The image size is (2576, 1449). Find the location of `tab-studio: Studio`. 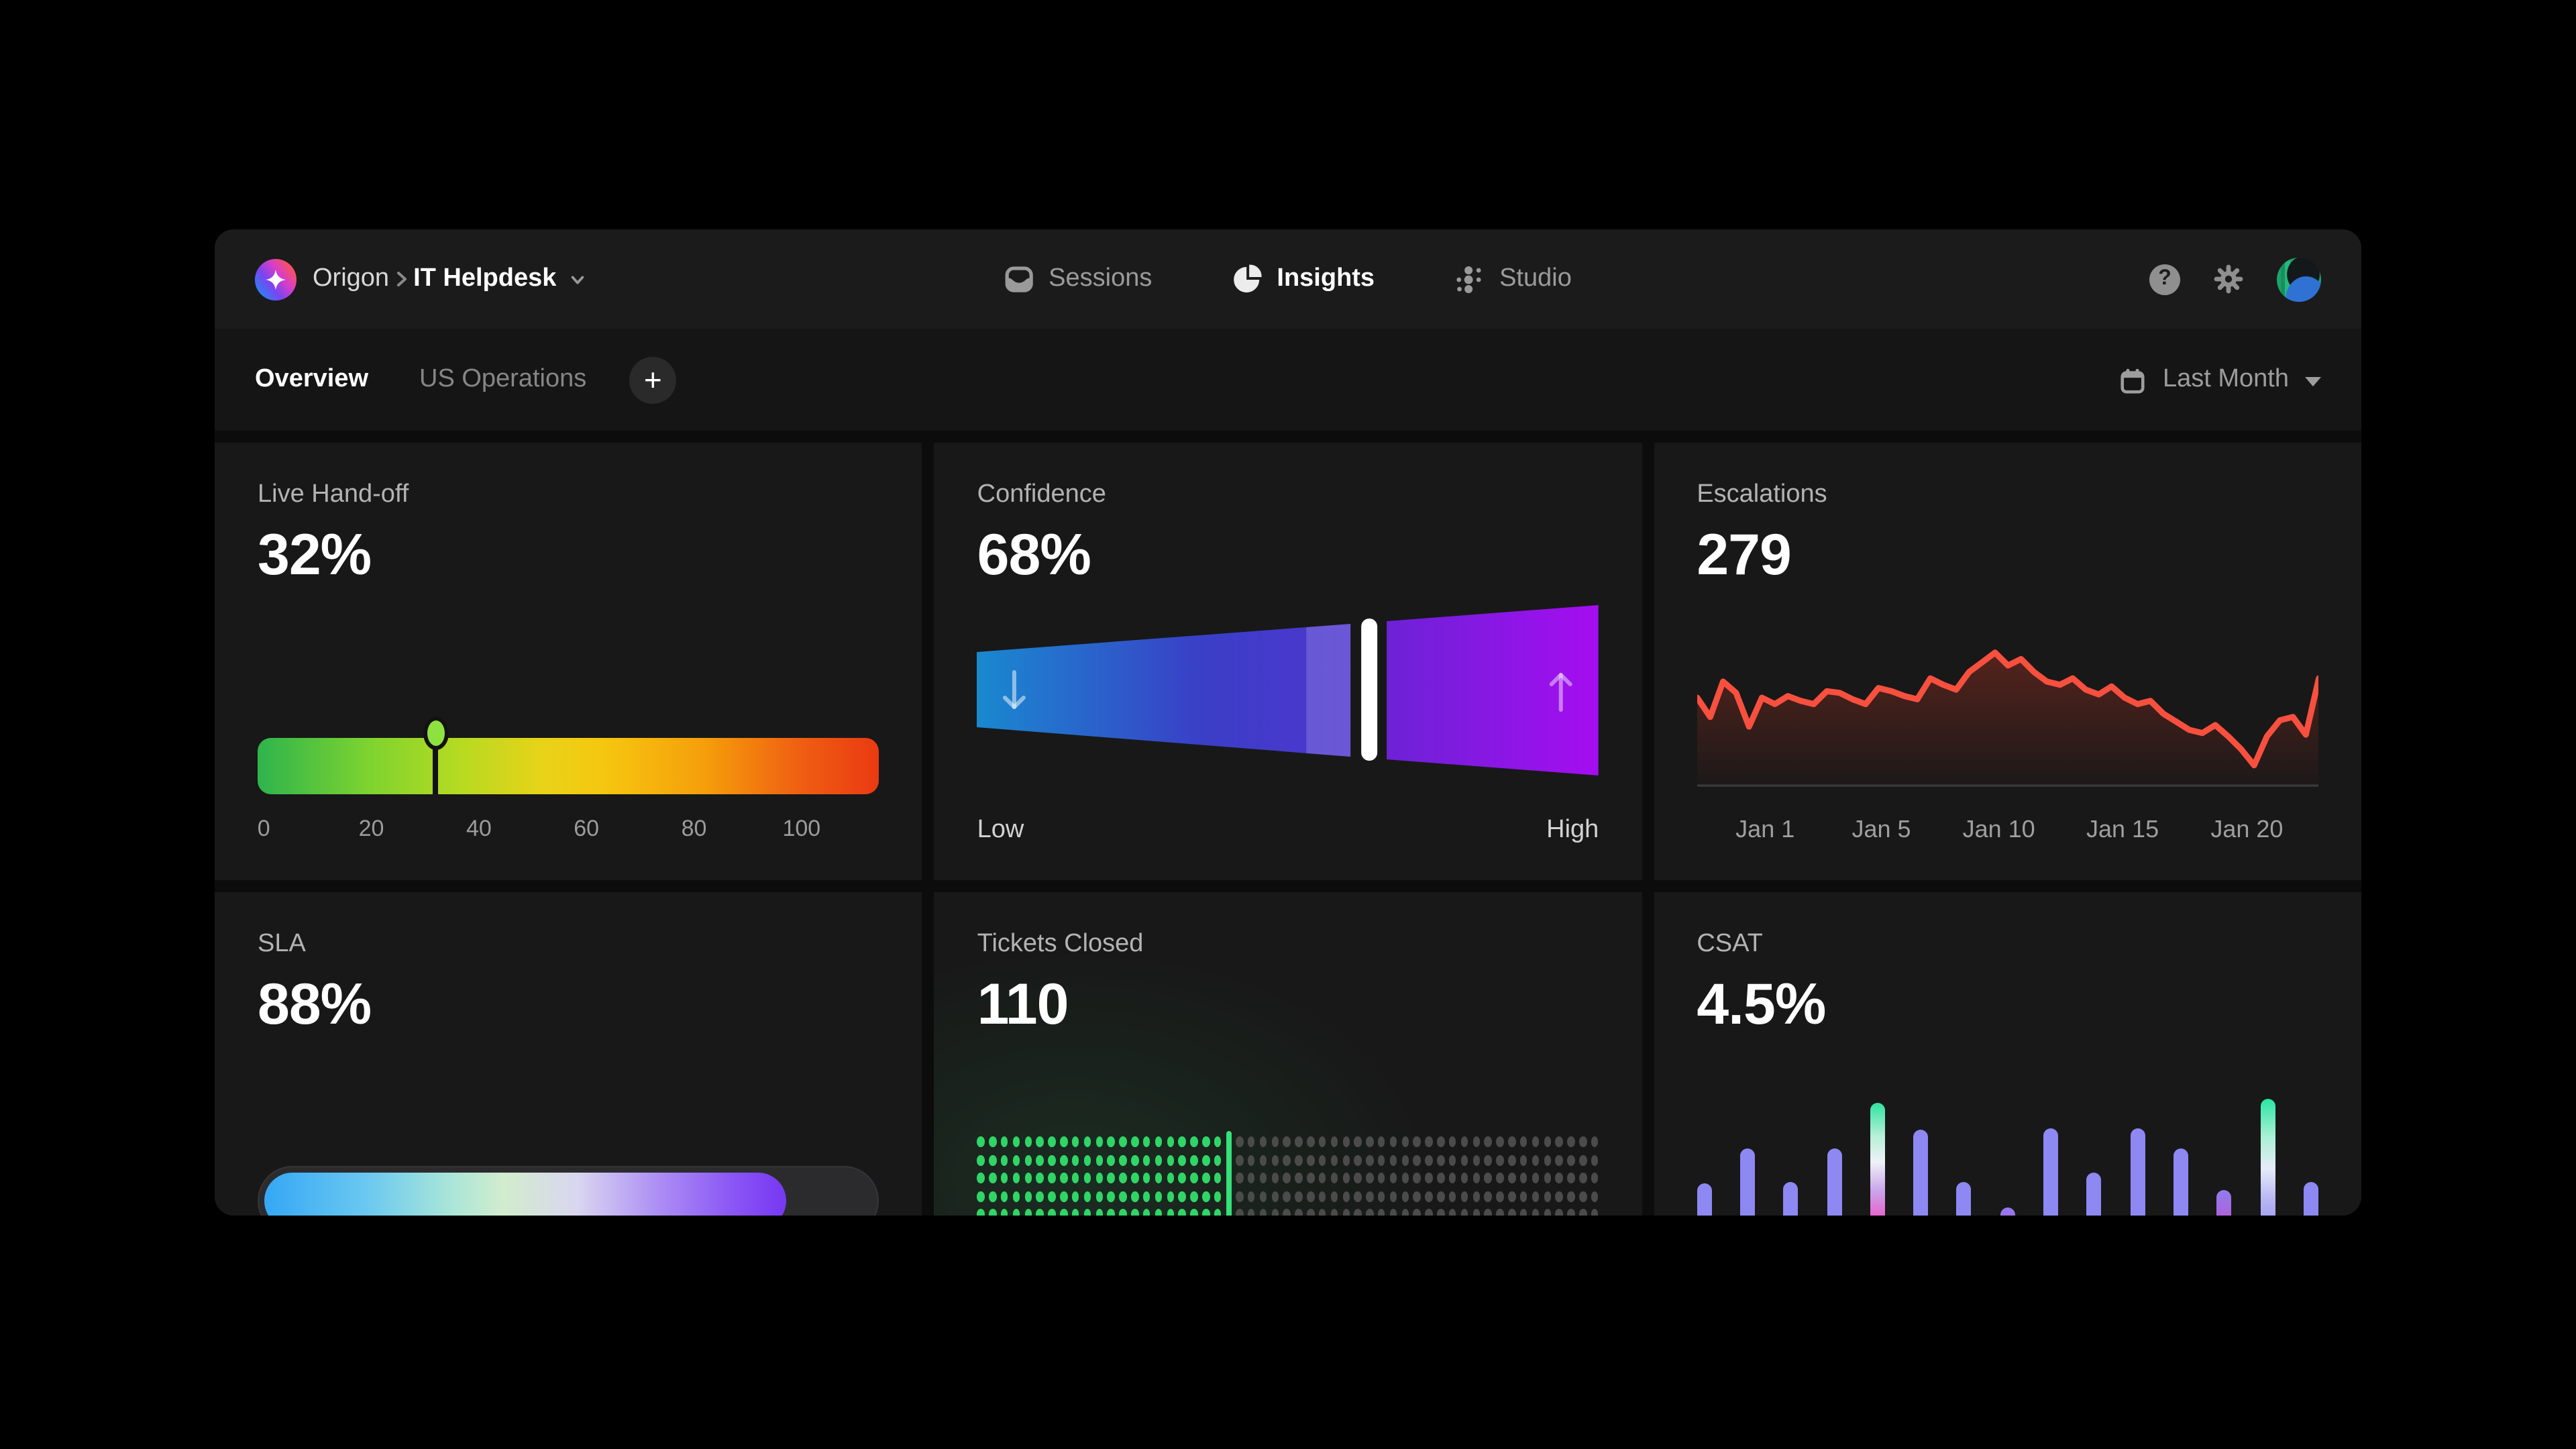

tab-studio: Studio is located at coordinates (1513, 279).